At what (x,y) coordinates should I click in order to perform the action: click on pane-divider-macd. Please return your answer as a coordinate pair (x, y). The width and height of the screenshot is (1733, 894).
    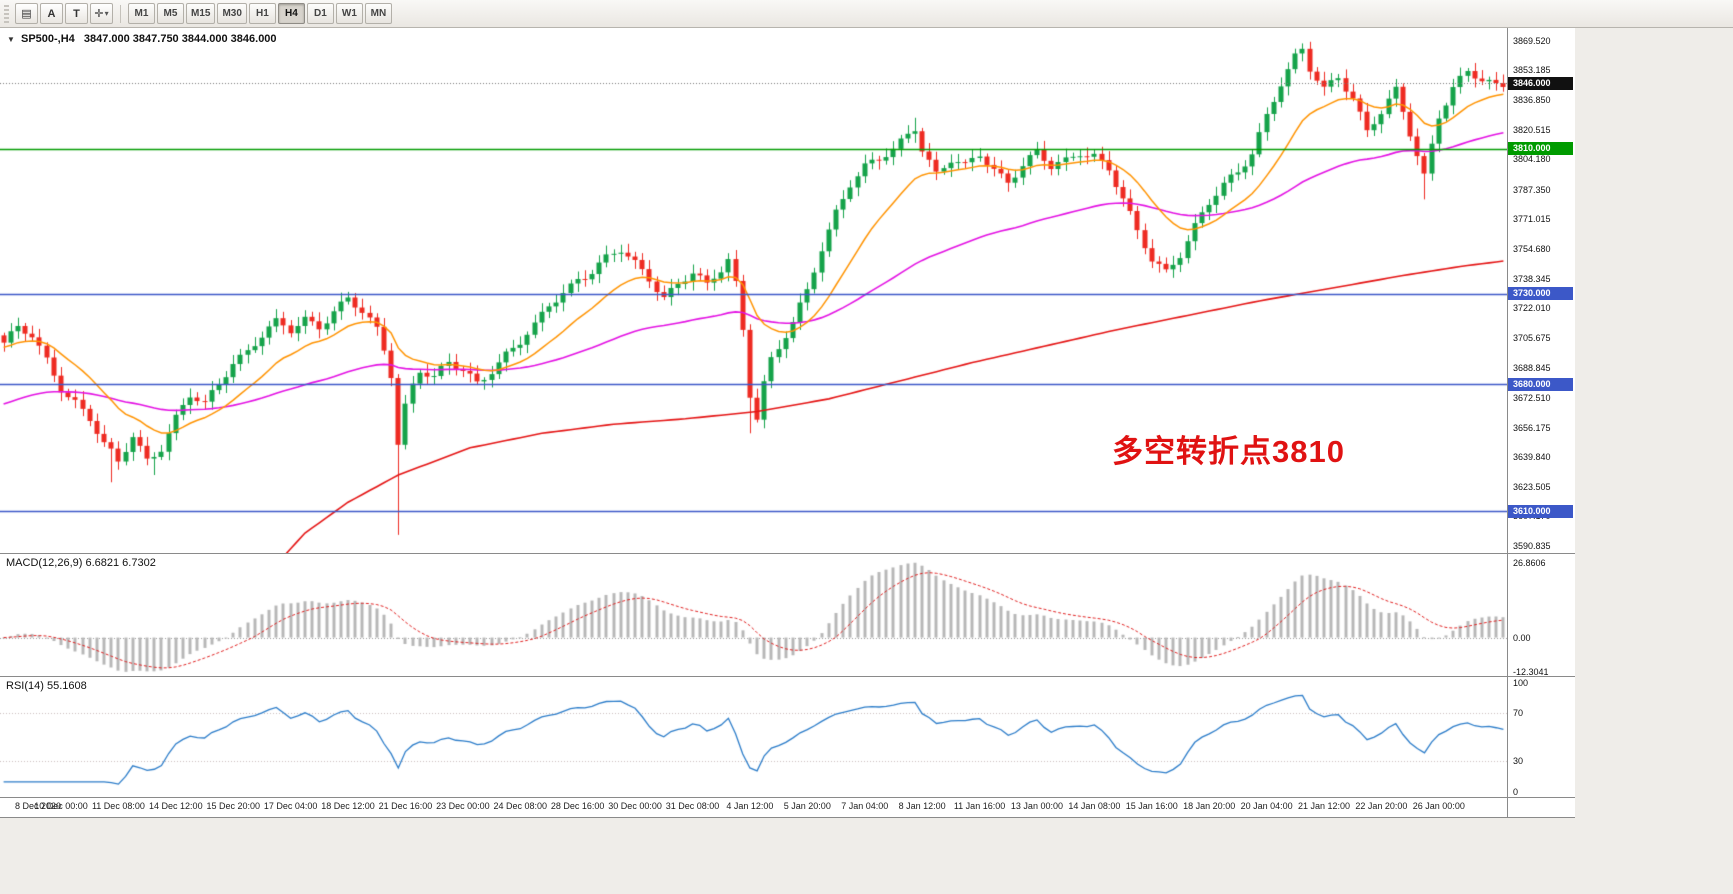
    Looking at the image, I should click on (787, 553).